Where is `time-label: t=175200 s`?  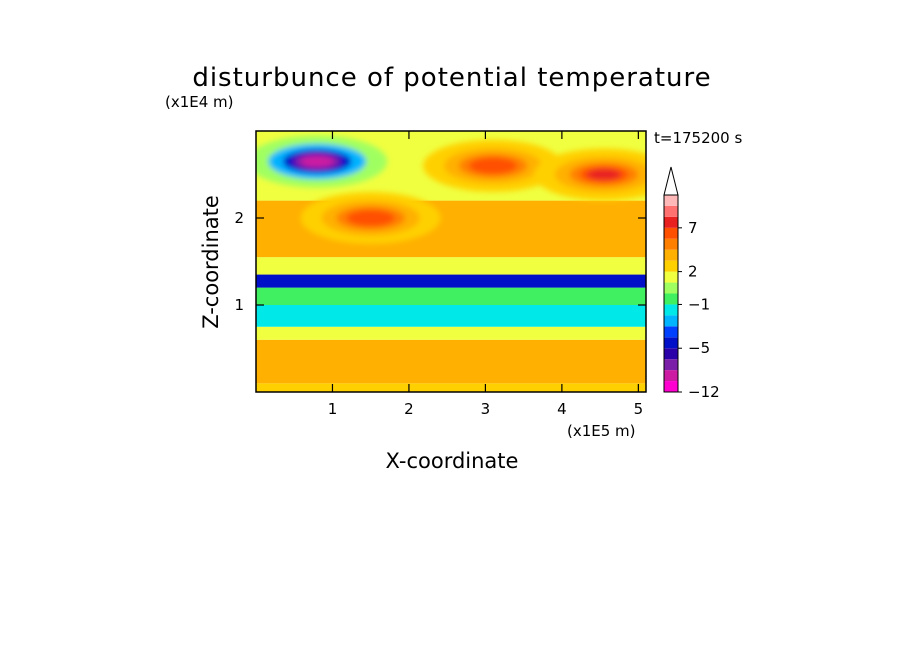 time-label: t=175200 s is located at coordinates (698, 138).